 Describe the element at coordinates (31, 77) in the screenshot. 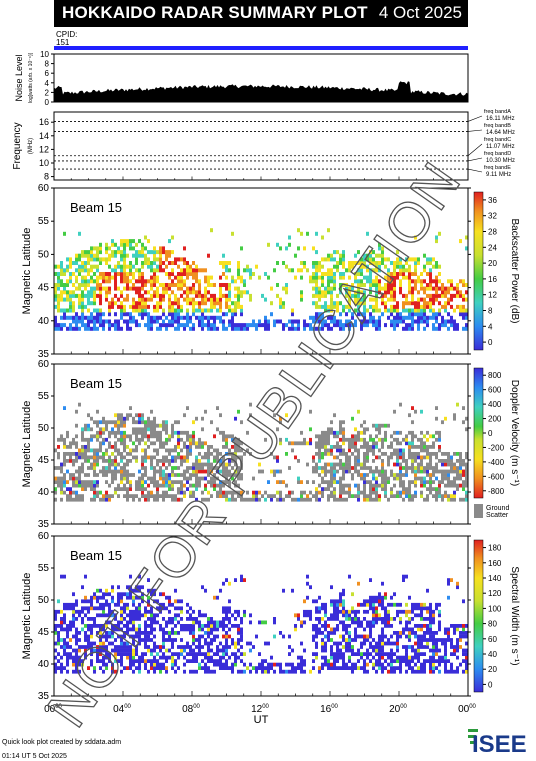

I see `noise-ylabel-sub: log[watts (arb. x 10⁻⁶)]` at that location.